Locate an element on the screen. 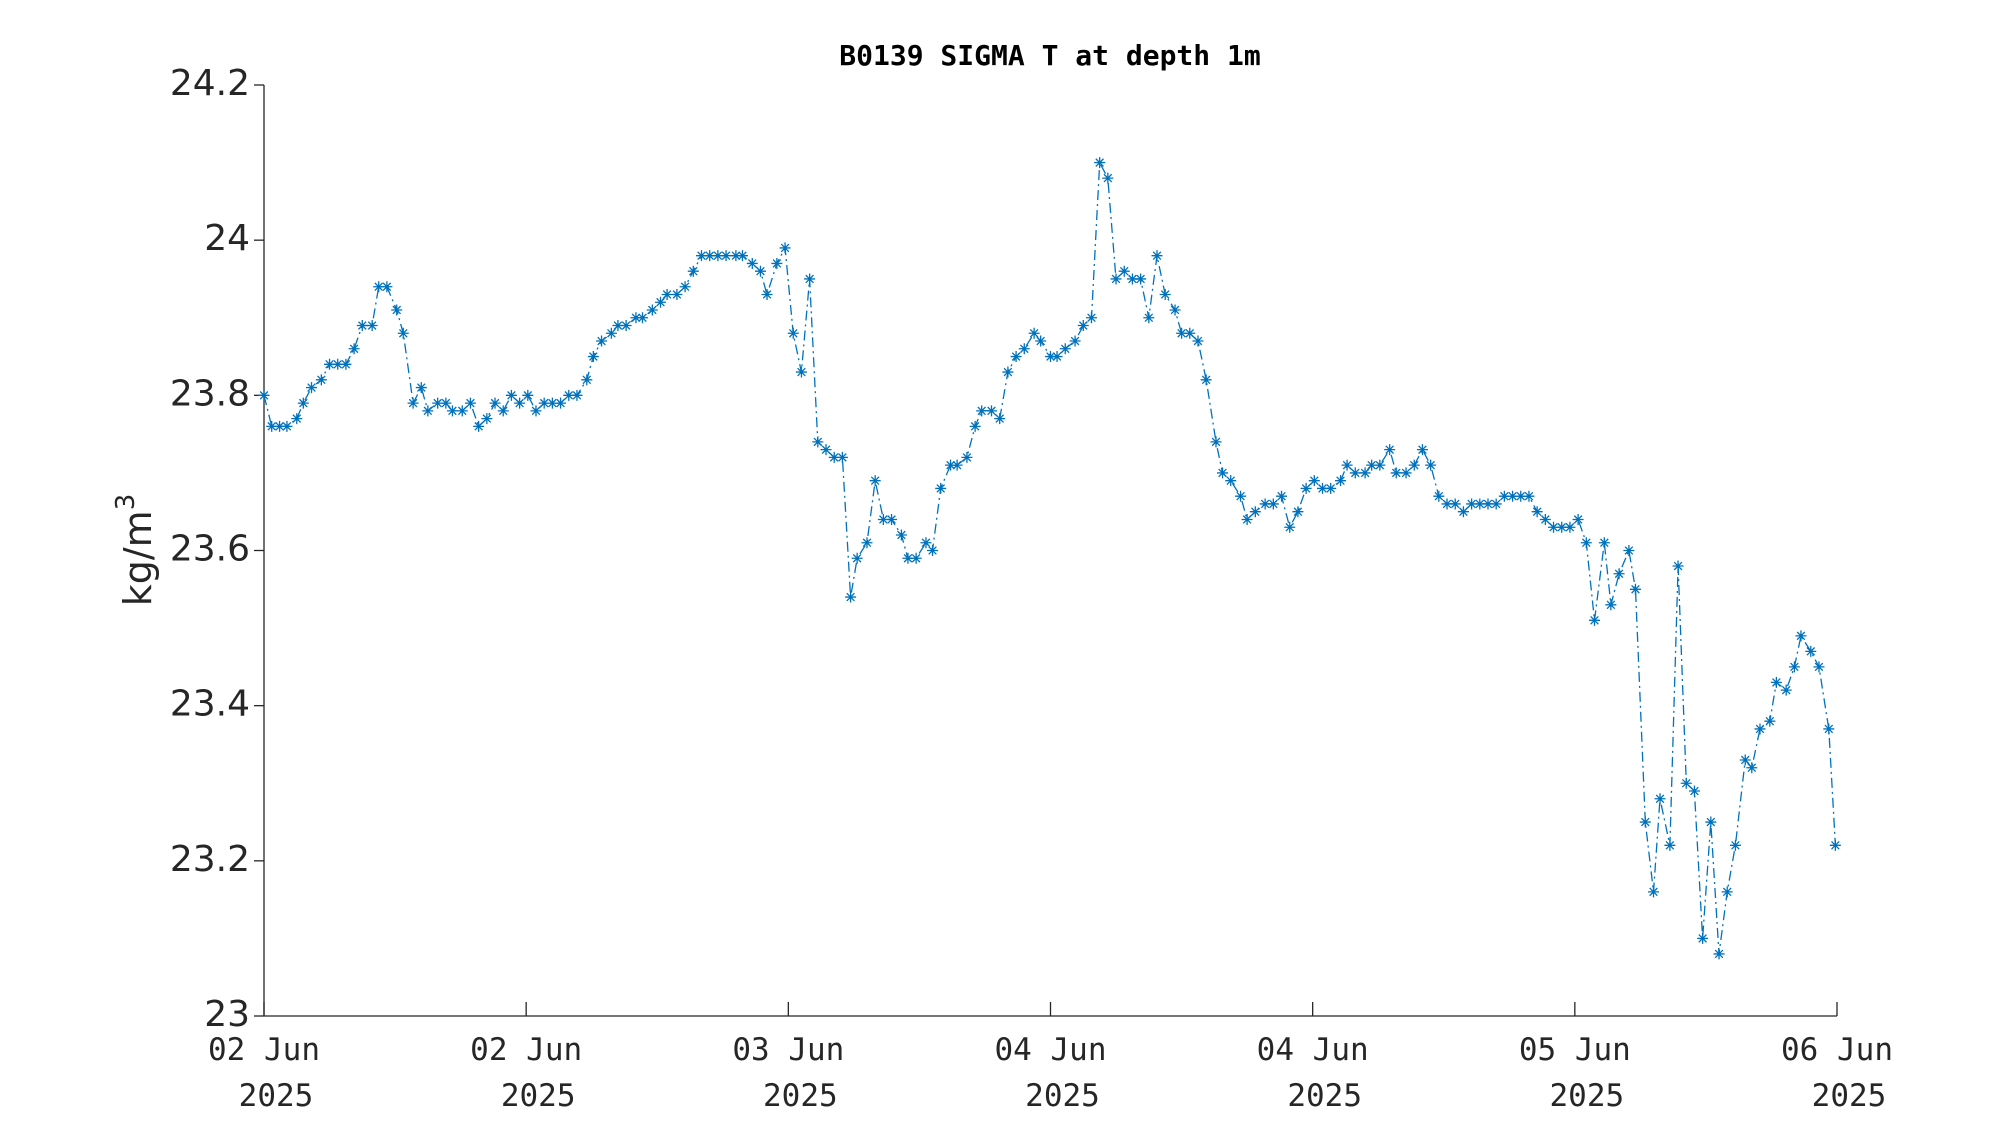  y-tick-label: 23.6 is located at coordinates (210, 549).